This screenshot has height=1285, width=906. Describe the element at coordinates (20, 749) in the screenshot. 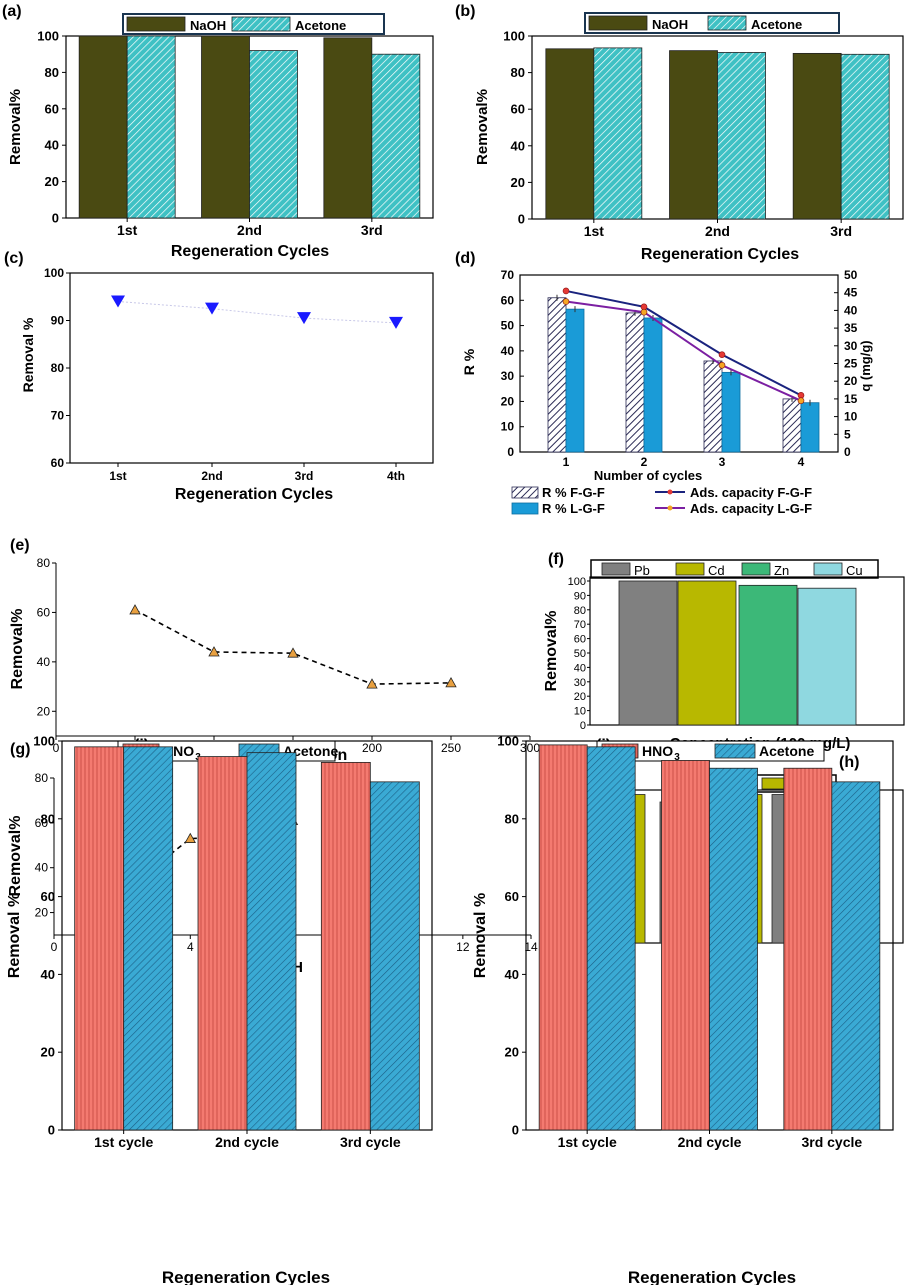

I see `panel-label: (g)` at that location.